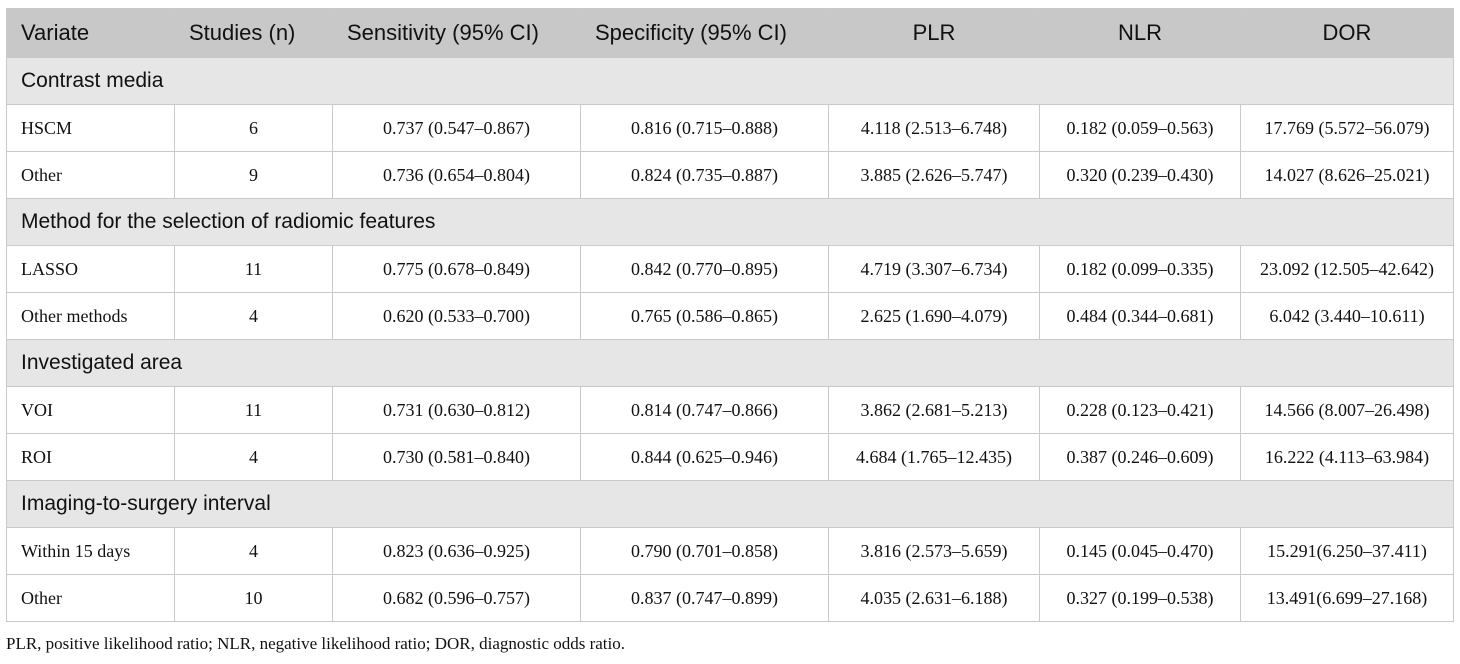 This screenshot has height=664, width=1460. I want to click on cell-sensitivity: 0.775 (0.678–0.849), so click(456, 269).